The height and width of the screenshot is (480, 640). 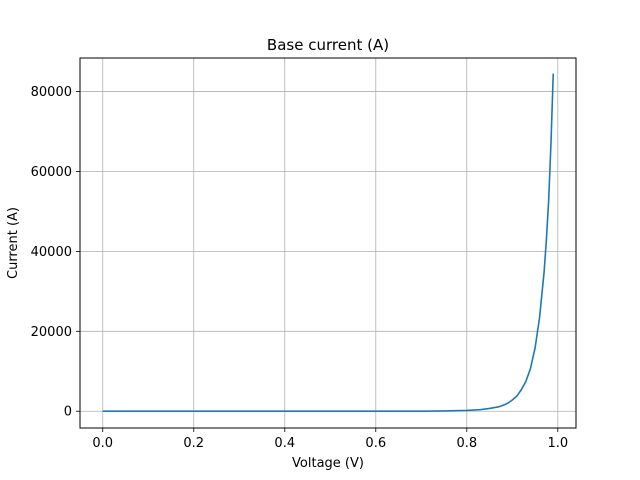 What do you see at coordinates (51, 92) in the screenshot?
I see `y-tick-label: 80000` at bounding box center [51, 92].